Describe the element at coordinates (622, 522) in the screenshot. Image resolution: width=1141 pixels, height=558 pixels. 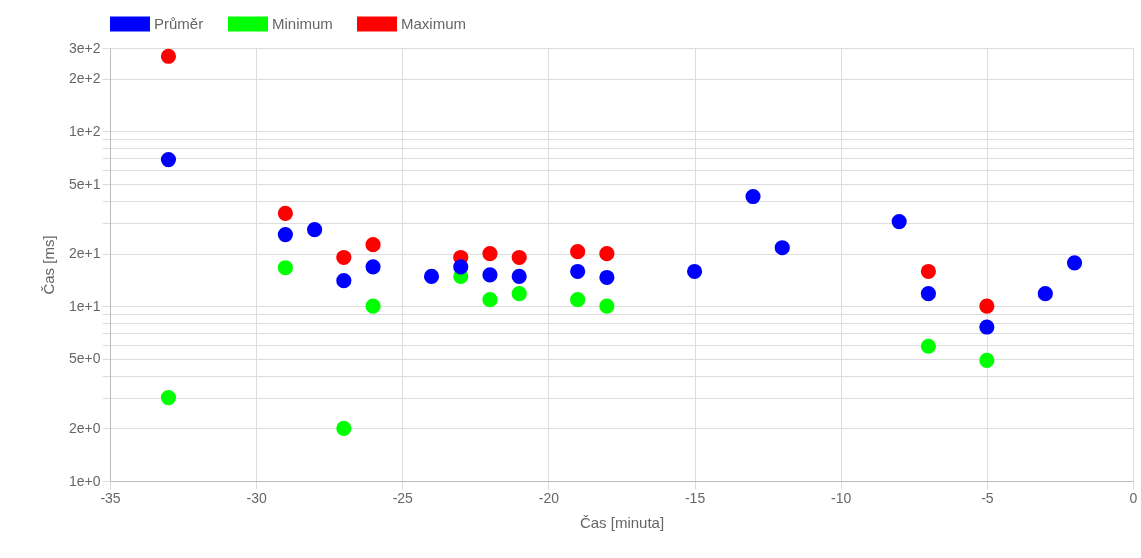
I see `x-axis-title: Čas [minuta]` at that location.